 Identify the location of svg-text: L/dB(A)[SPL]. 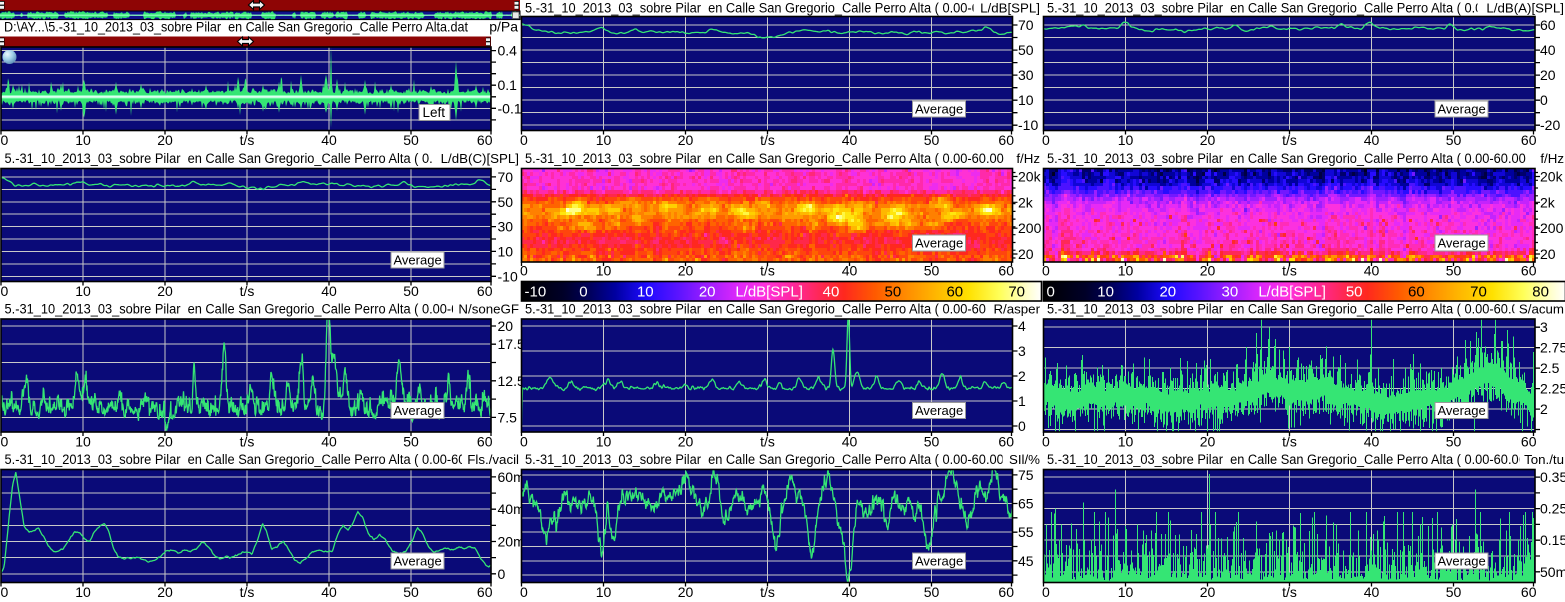
(1525, 8).